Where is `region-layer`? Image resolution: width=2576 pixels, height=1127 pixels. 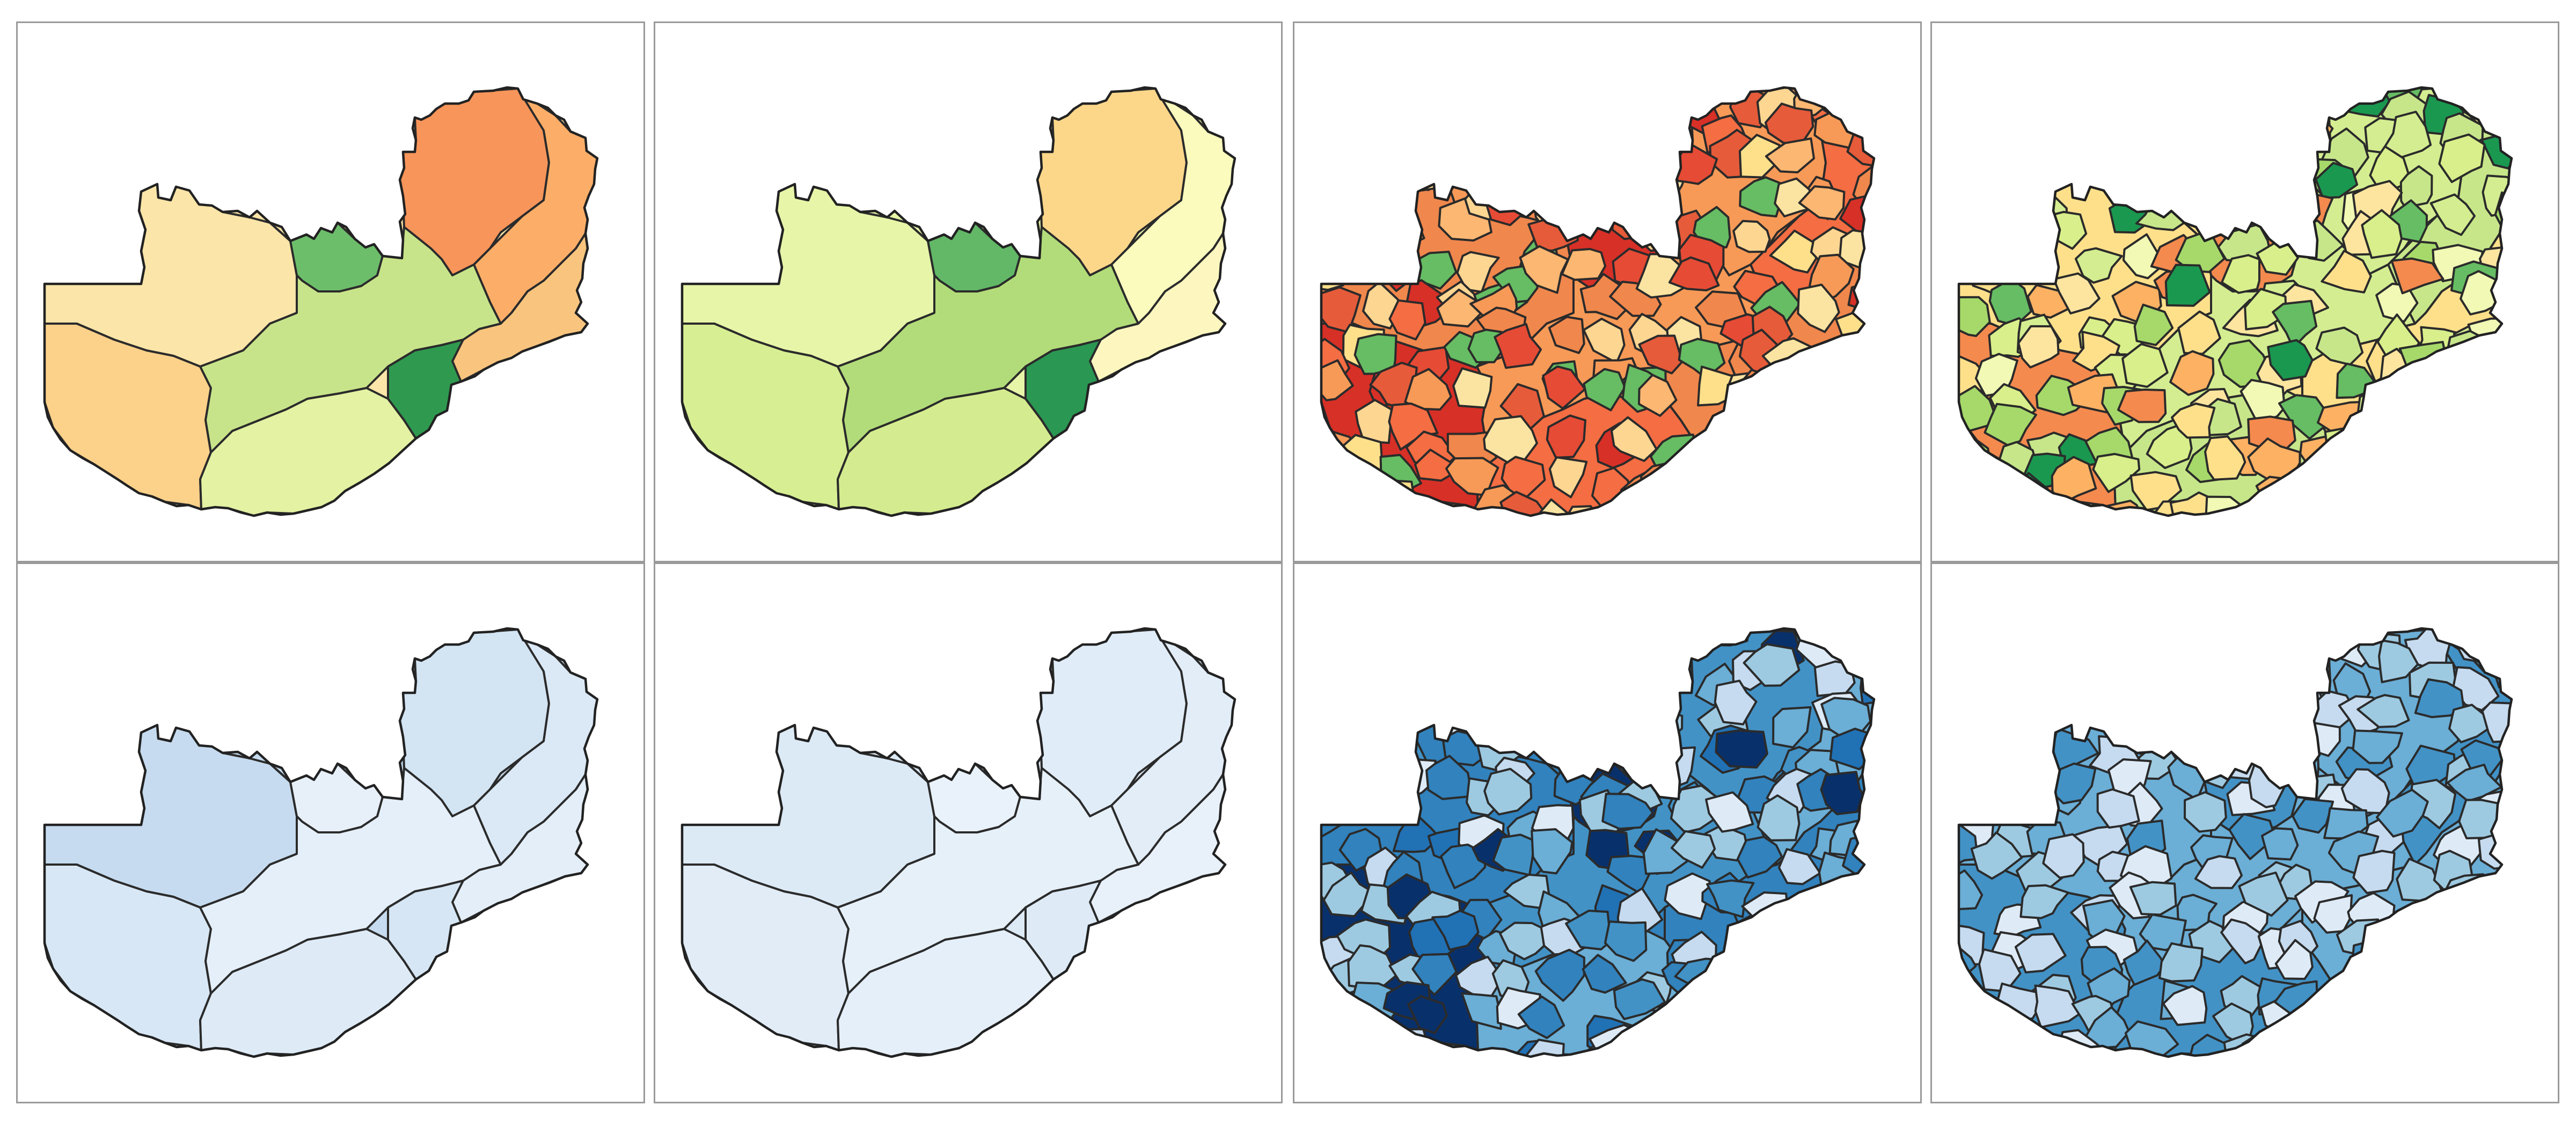
region-layer is located at coordinates (1597, 842).